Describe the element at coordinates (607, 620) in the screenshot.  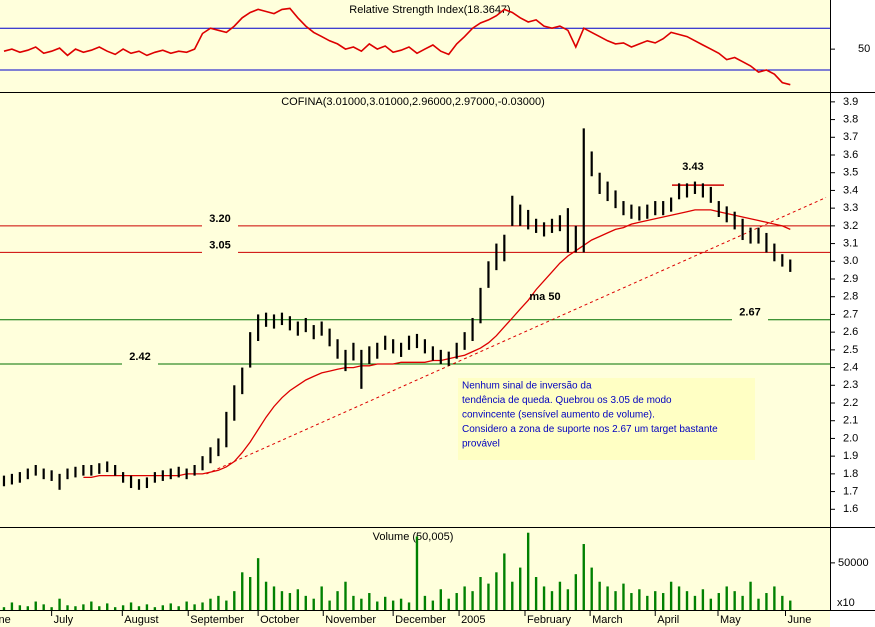
I see `x-tick-label: March` at that location.